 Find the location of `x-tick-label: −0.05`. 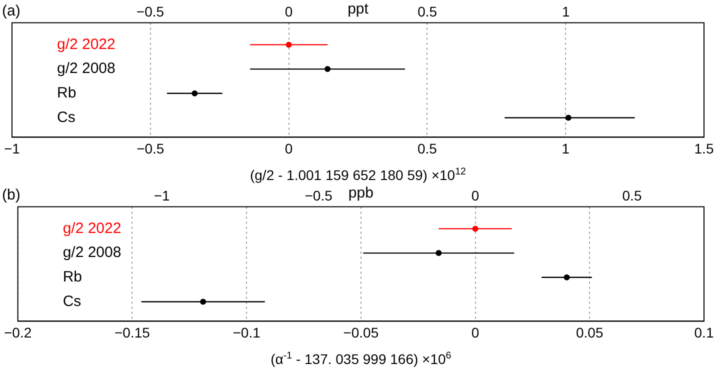

x-tick-label: −0.05 is located at coordinates (361, 332).